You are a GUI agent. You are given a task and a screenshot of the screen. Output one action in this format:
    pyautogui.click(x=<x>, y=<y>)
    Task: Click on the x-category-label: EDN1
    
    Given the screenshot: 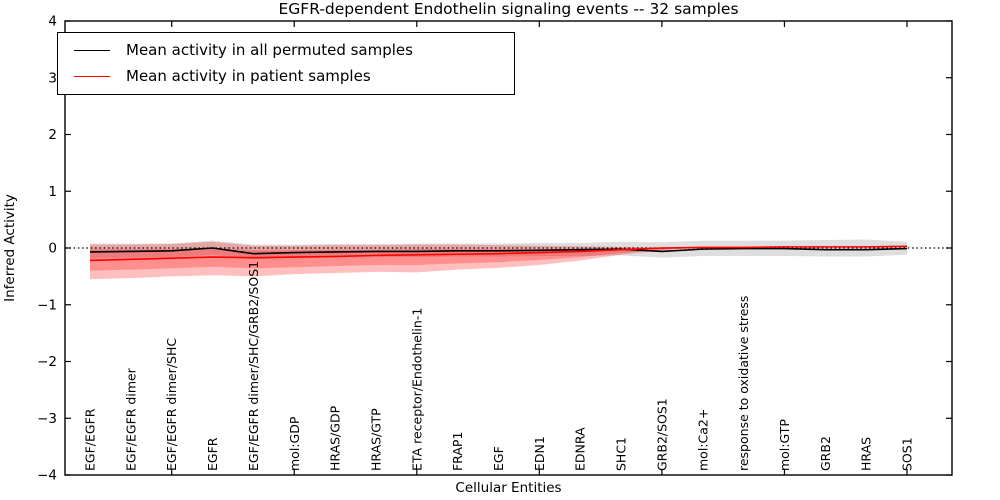 What is the action you would take?
    pyautogui.click(x=539, y=453)
    